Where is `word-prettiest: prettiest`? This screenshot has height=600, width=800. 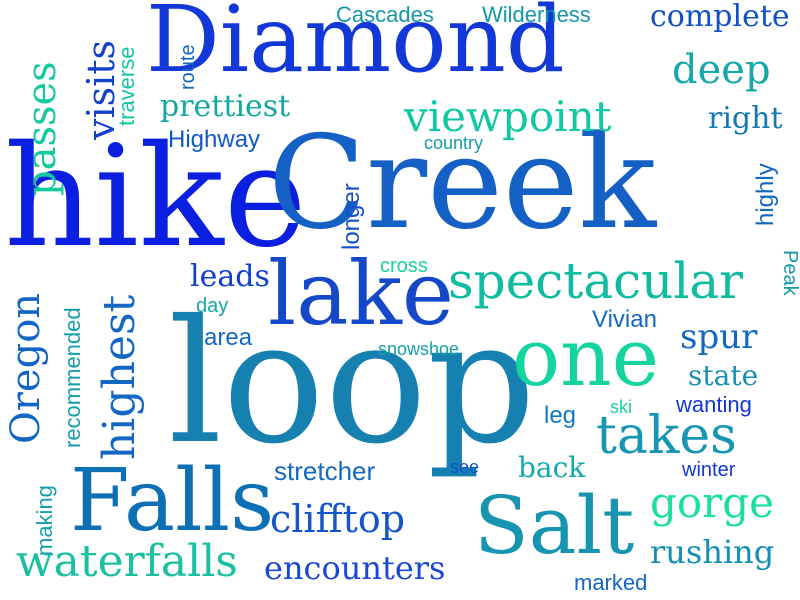 word-prettiest: prettiest is located at coordinates (225, 106).